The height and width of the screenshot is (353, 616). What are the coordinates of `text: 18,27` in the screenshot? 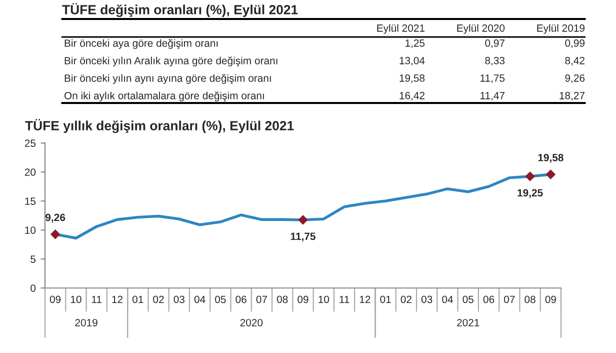 It's located at (572, 96).